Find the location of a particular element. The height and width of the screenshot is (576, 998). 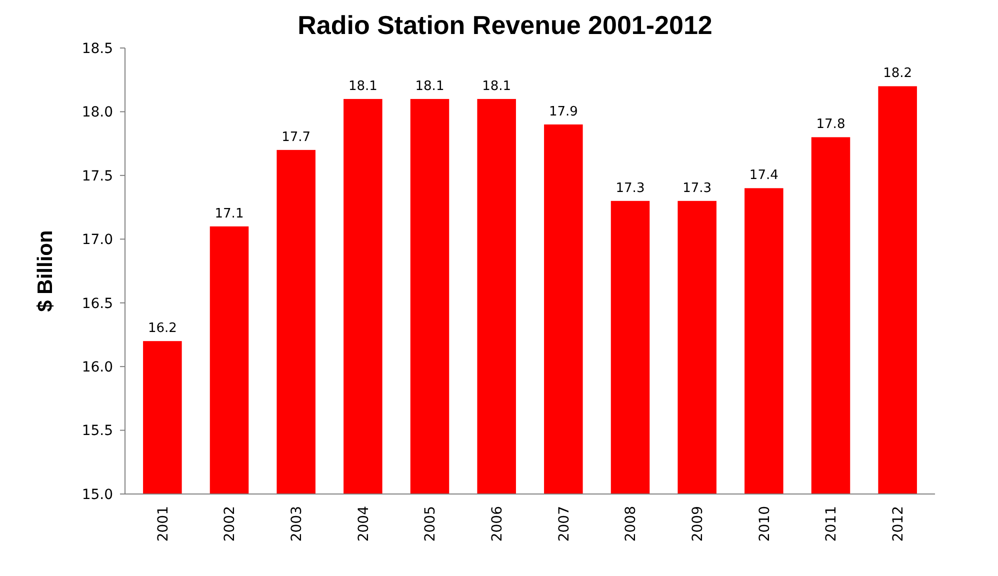

data-label: 18.2 is located at coordinates (897, 74).